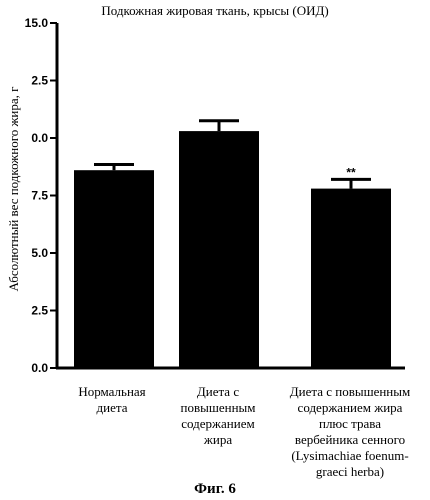 Image resolution: width=430 pixels, height=500 pixels. Describe the element at coordinates (218, 415) in the screenshot. I see `category-label-high-fat-diet: Диета с повышенным содержанием жира` at that location.